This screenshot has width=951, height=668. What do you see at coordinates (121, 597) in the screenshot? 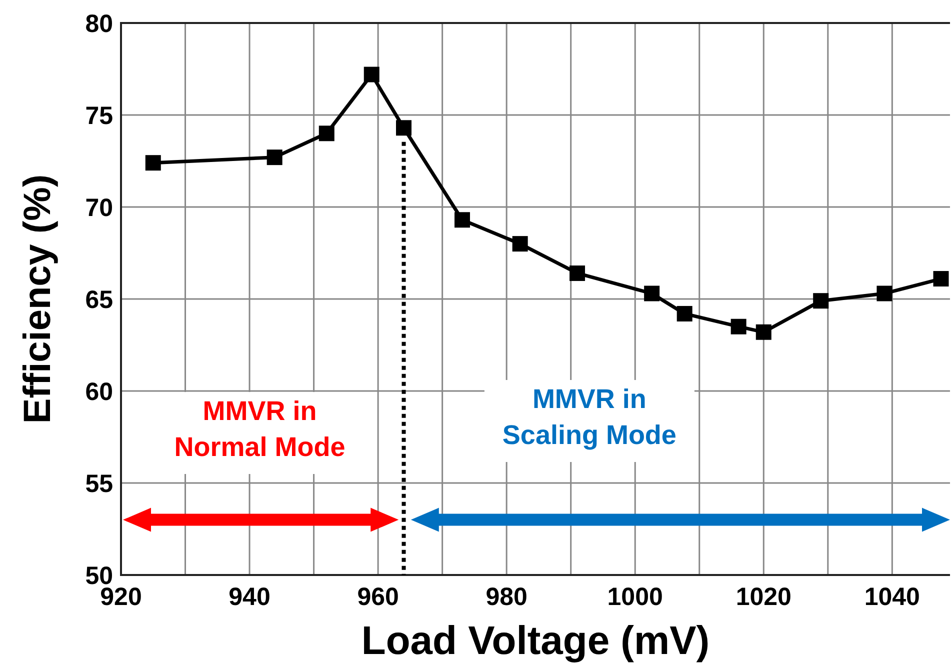
I see `x-tick-label: 920` at bounding box center [121, 597].